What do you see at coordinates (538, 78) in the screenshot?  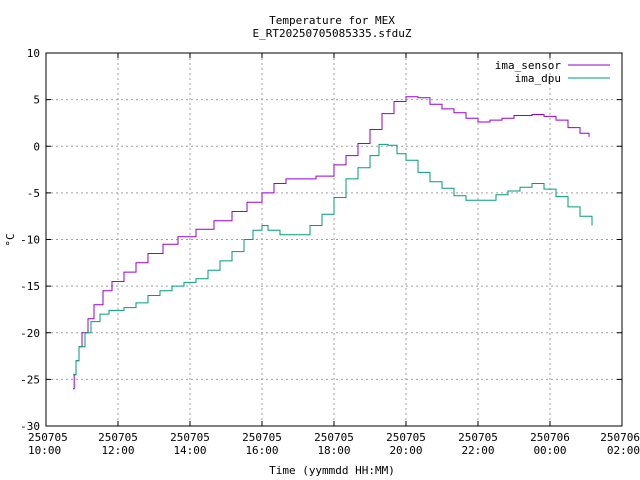 I see `legend-label: ima_dpu` at bounding box center [538, 78].